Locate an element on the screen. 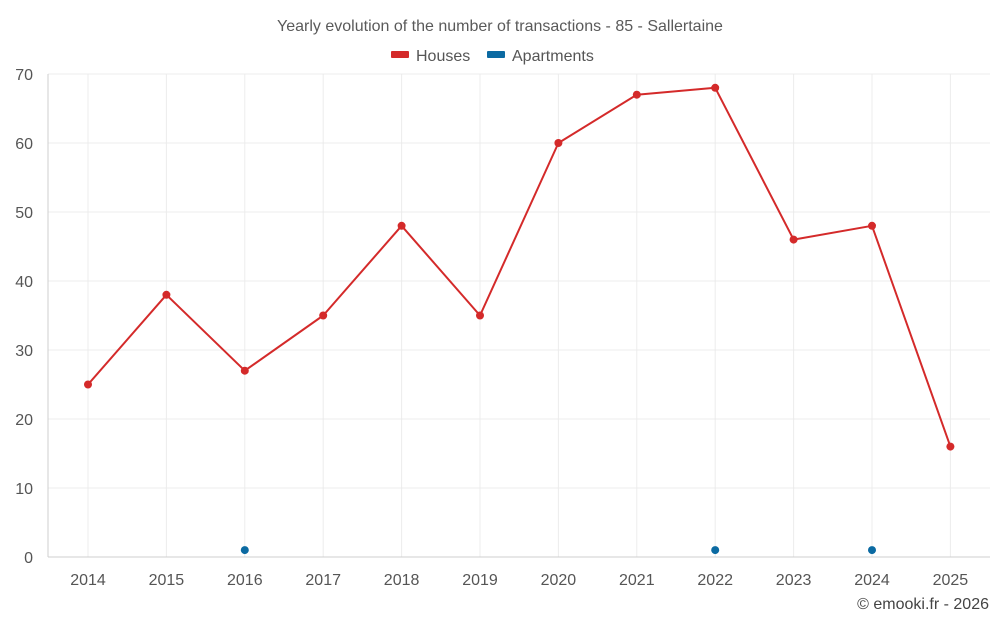 This screenshot has height=625, width=1000. y-tick-label: 60 is located at coordinates (24, 144).